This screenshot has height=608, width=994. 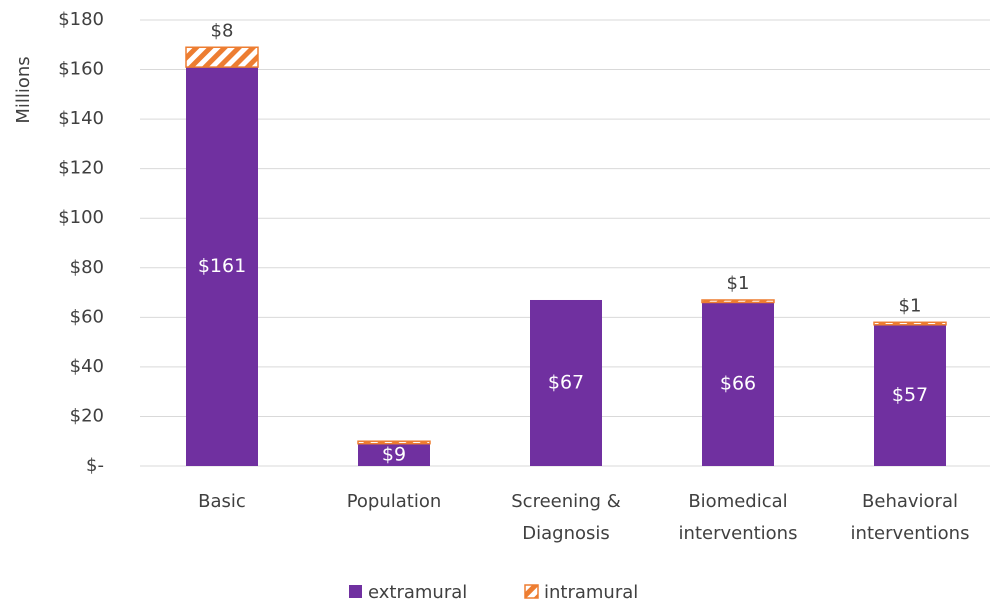 I want to click on data-label: $66, so click(x=738, y=384).